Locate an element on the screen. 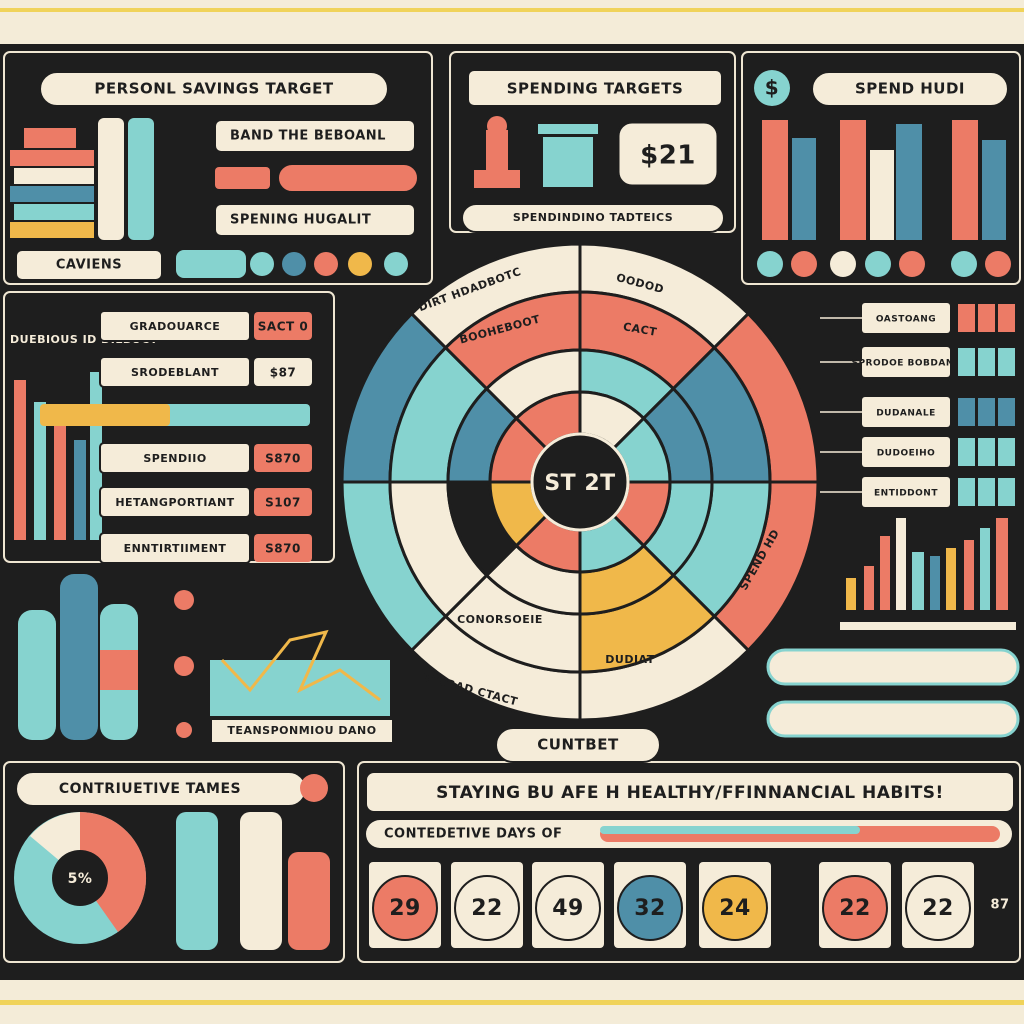  progress-fill is located at coordinates (730, 830).